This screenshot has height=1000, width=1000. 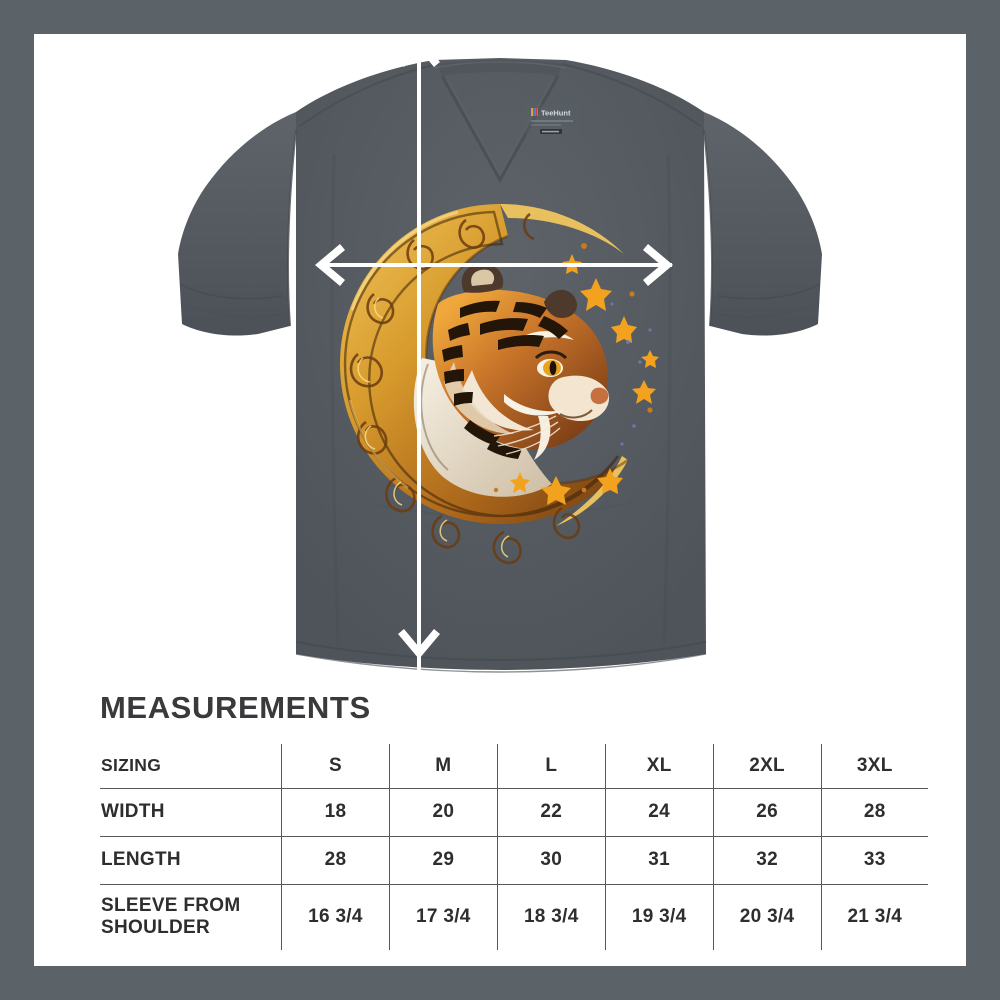 I want to click on row-label-line1: SLEEVE FROM, so click(x=171, y=905).